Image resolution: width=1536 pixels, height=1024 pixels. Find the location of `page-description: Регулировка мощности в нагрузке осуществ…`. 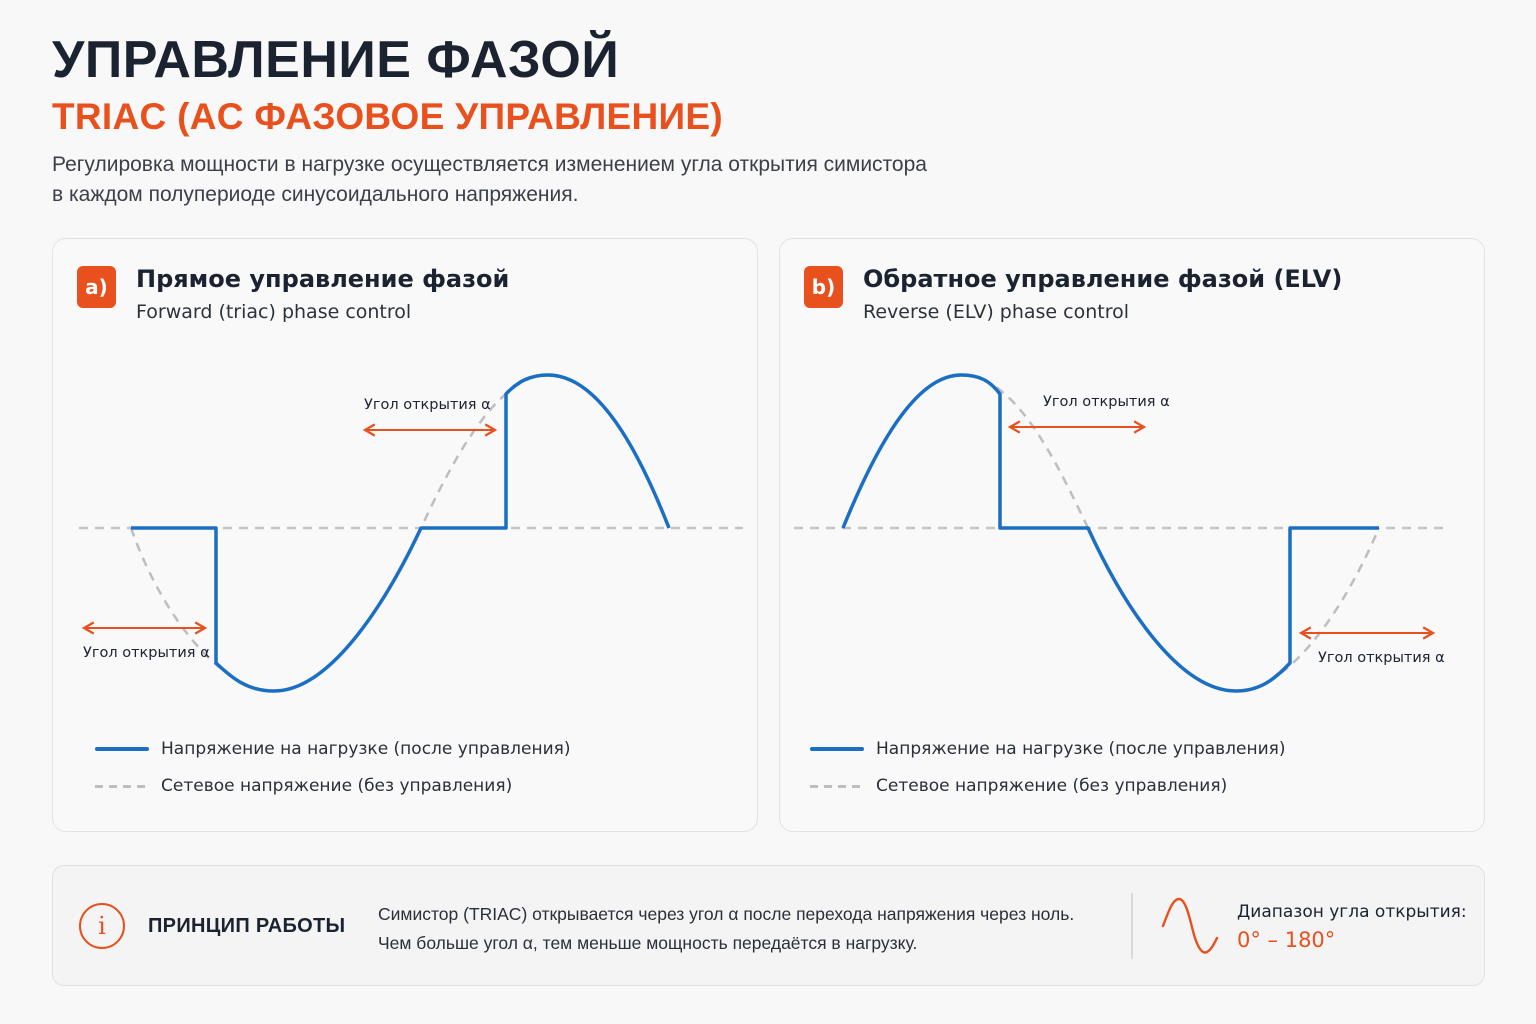

page-description: Регулировка мощности в нагрузке осуществ… is located at coordinates (602, 180).